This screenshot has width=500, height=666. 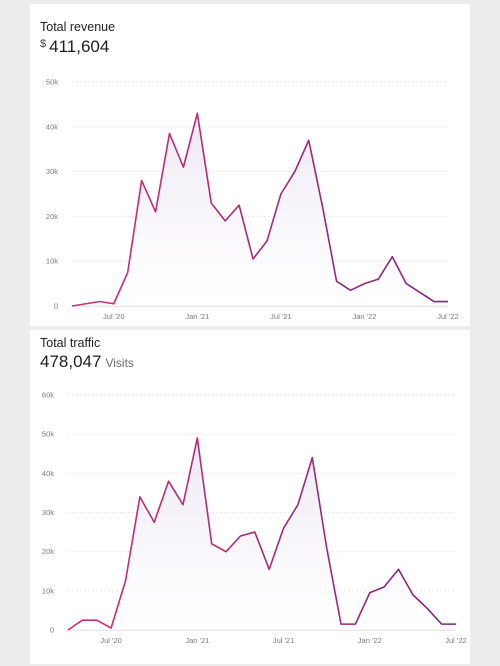 I want to click on traffic-unit: Visits, so click(x=119, y=363).